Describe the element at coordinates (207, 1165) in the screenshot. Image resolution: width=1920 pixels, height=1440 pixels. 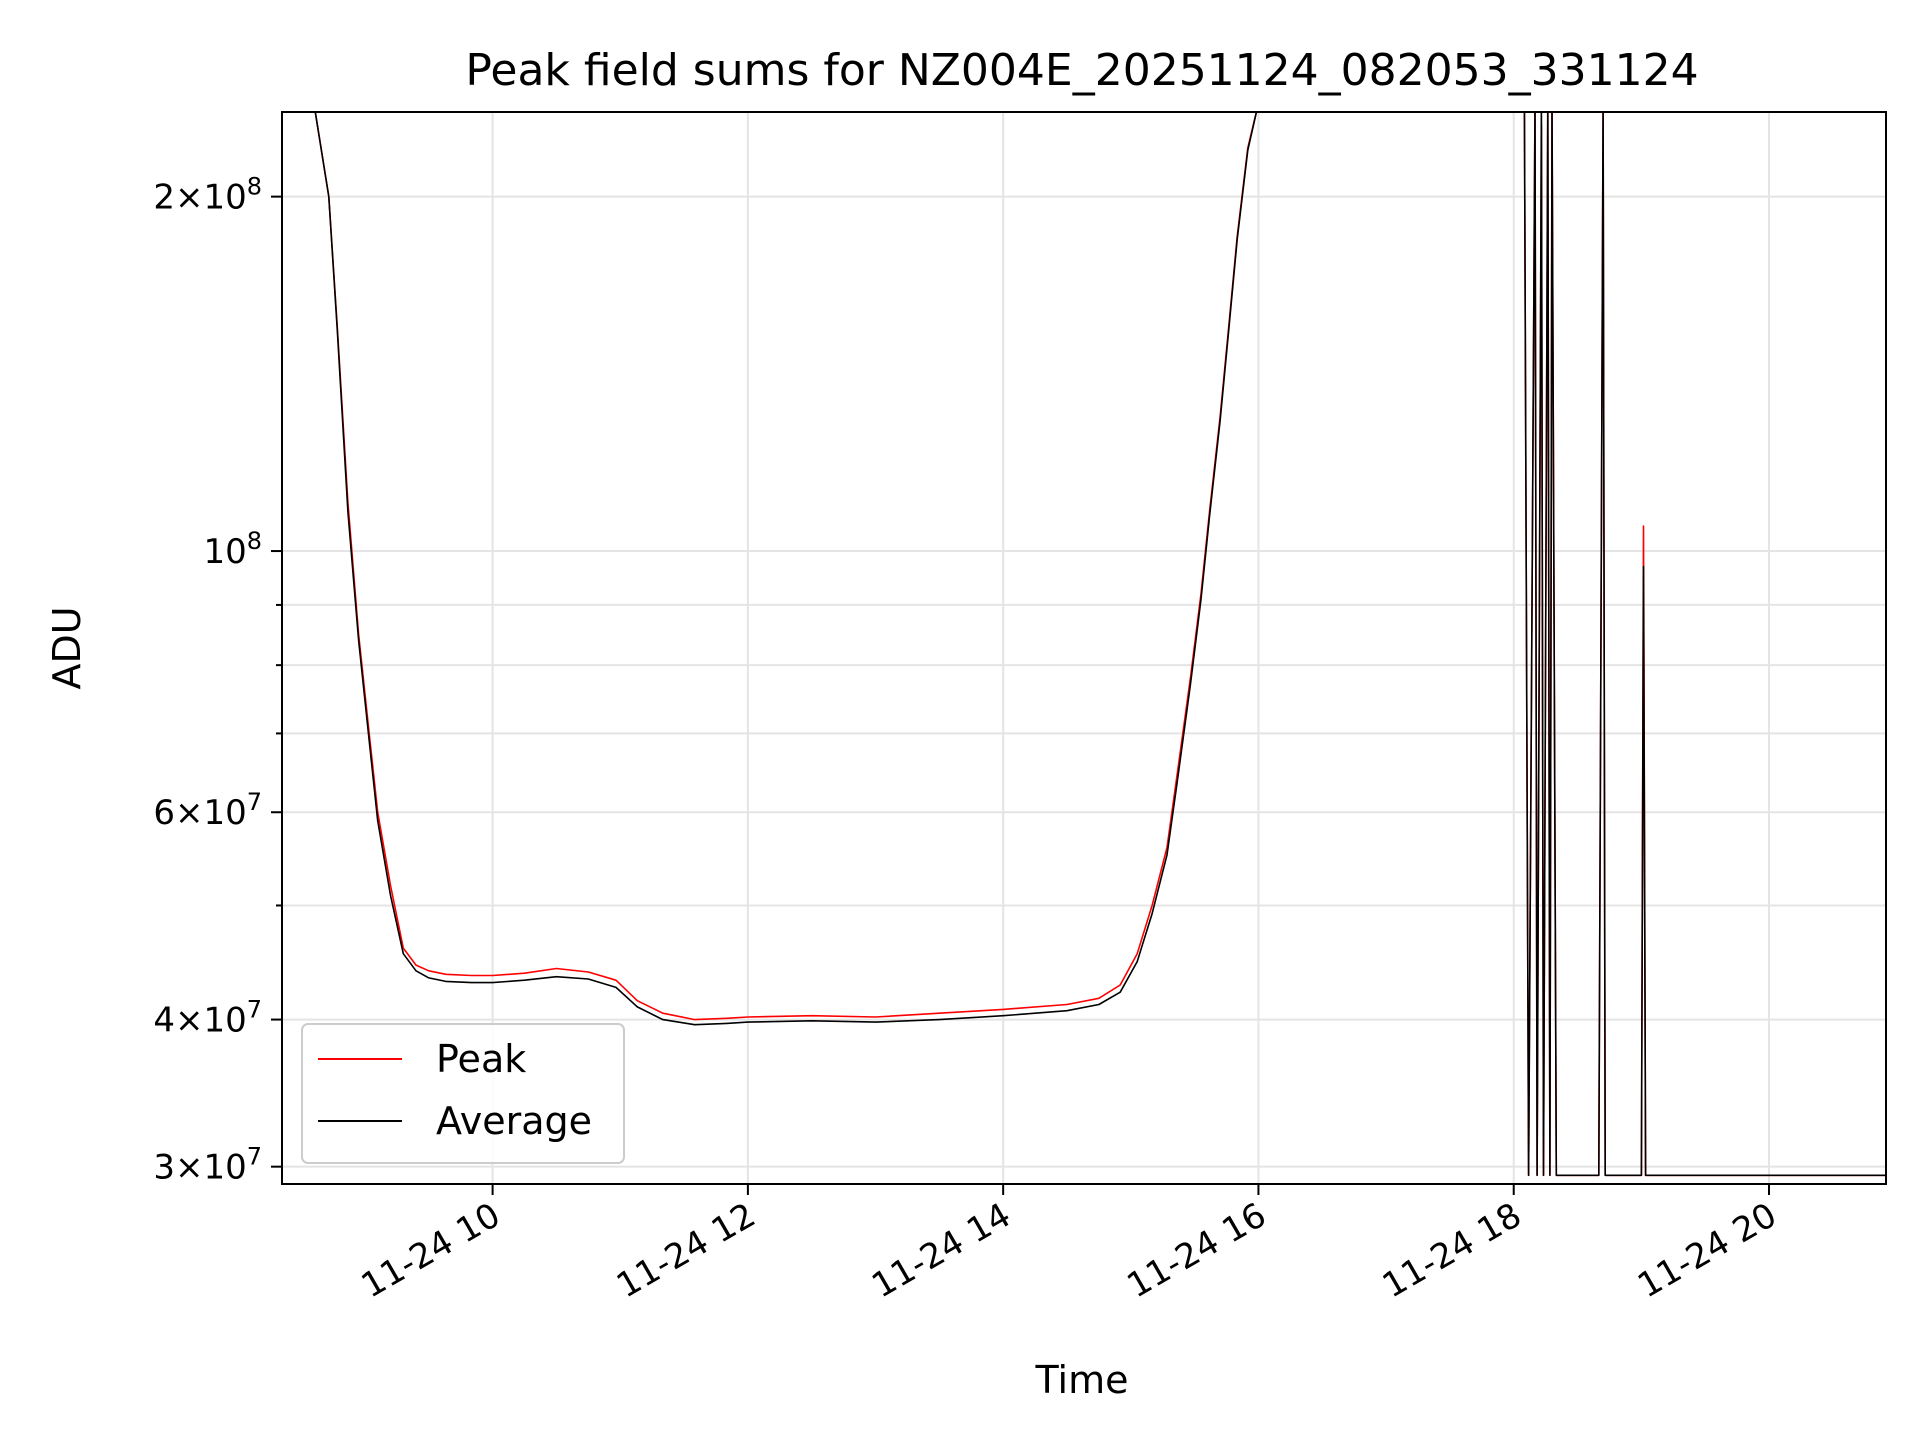
I see `y-tick-label: 3×107` at that location.